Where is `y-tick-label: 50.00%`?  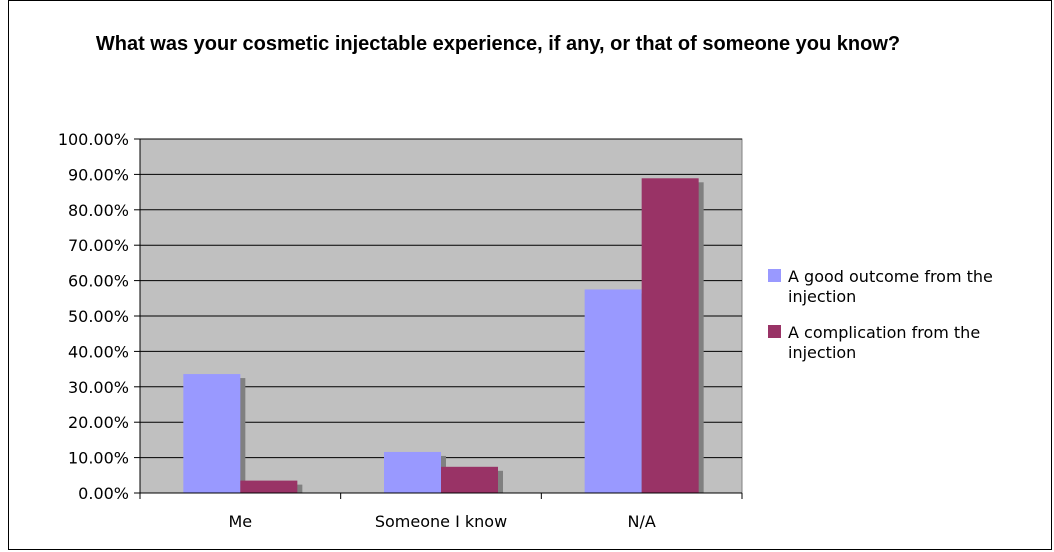
y-tick-label: 50.00% is located at coordinates (98, 316).